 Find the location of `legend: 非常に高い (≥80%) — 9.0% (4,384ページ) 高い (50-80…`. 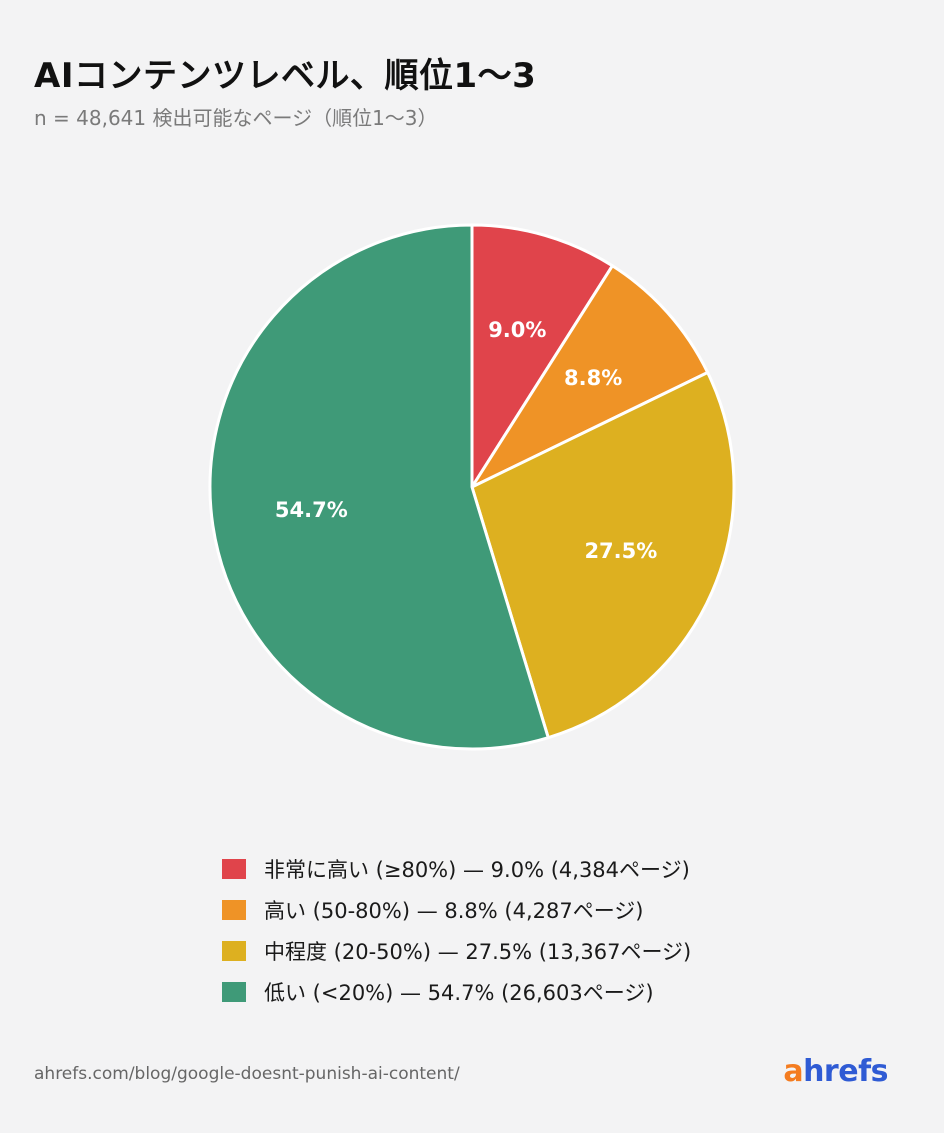

legend: 非常に高い (≥80%) — 9.0% (4,384ページ) 高い (50-80… is located at coordinates (456, 930).